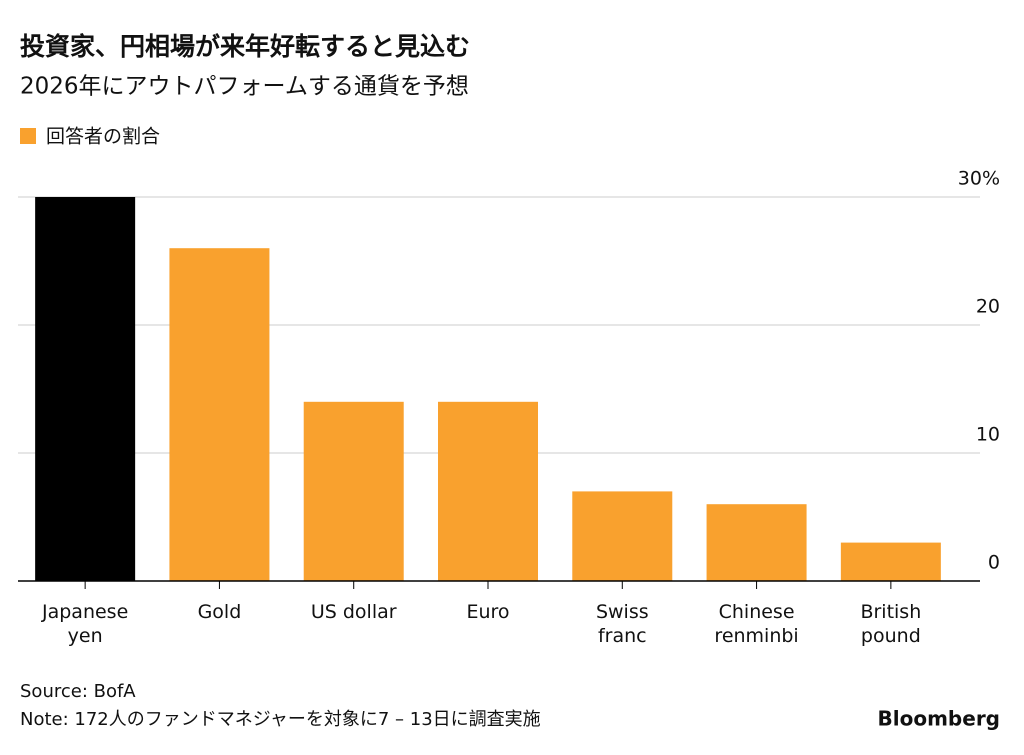 The image size is (1024, 755). Describe the element at coordinates (988, 435) in the screenshot. I see `y-tick-label: 10` at that location.